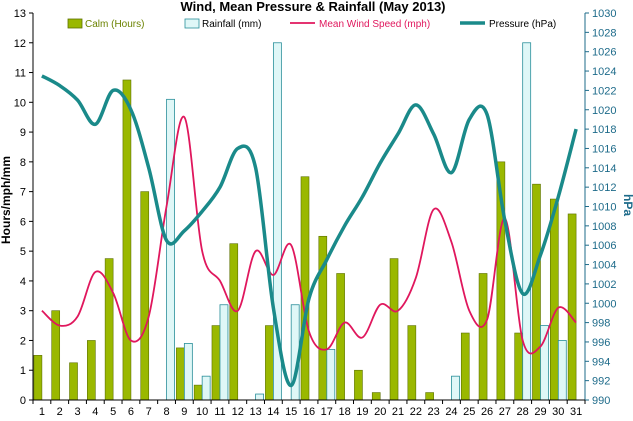  Describe the element at coordinates (238, 412) in the screenshot. I see `x-tick-label: 12` at that location.